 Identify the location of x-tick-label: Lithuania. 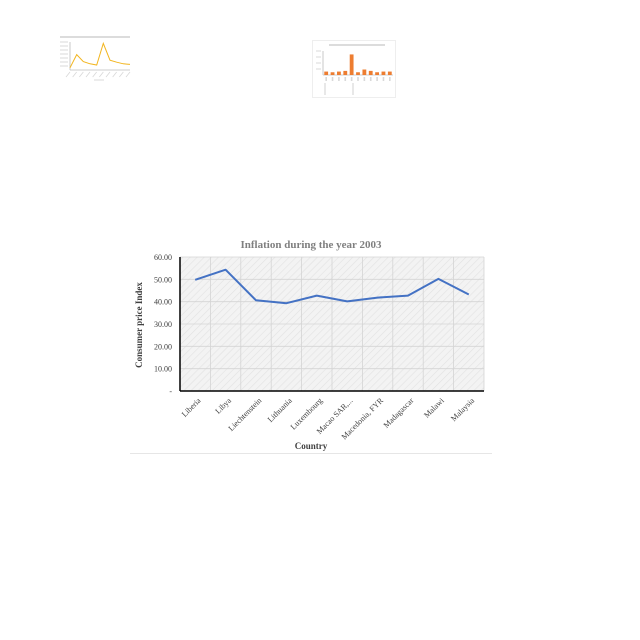
(280, 410).